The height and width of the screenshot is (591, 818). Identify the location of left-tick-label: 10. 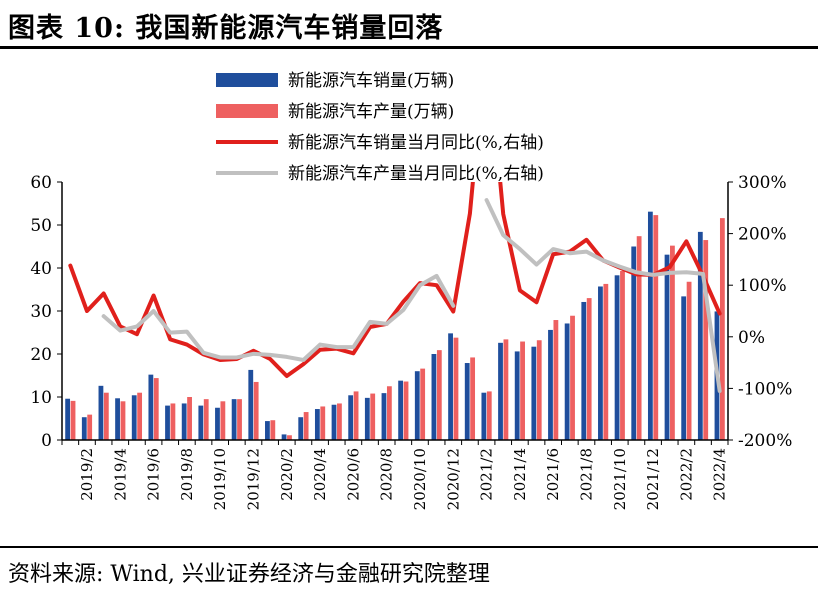
(41, 398).